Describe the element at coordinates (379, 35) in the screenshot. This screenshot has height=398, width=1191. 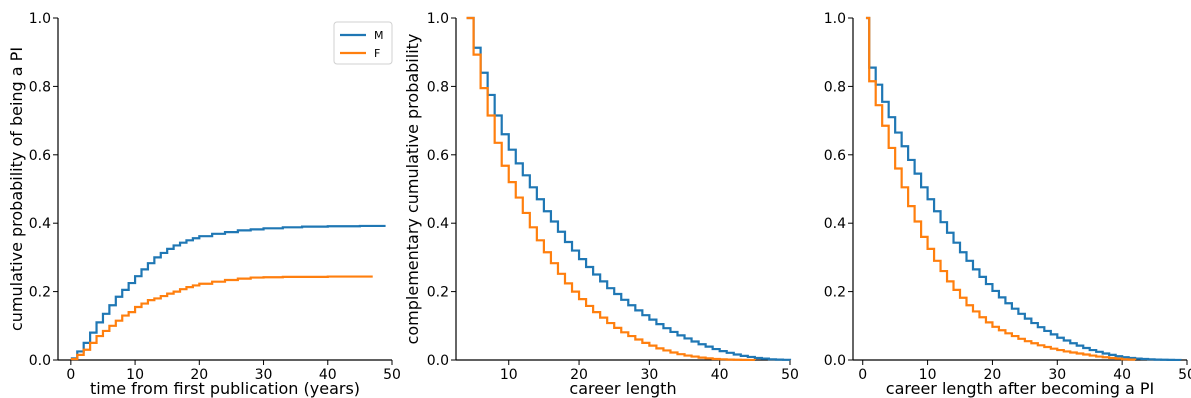
I see `legend-label-m: M` at that location.